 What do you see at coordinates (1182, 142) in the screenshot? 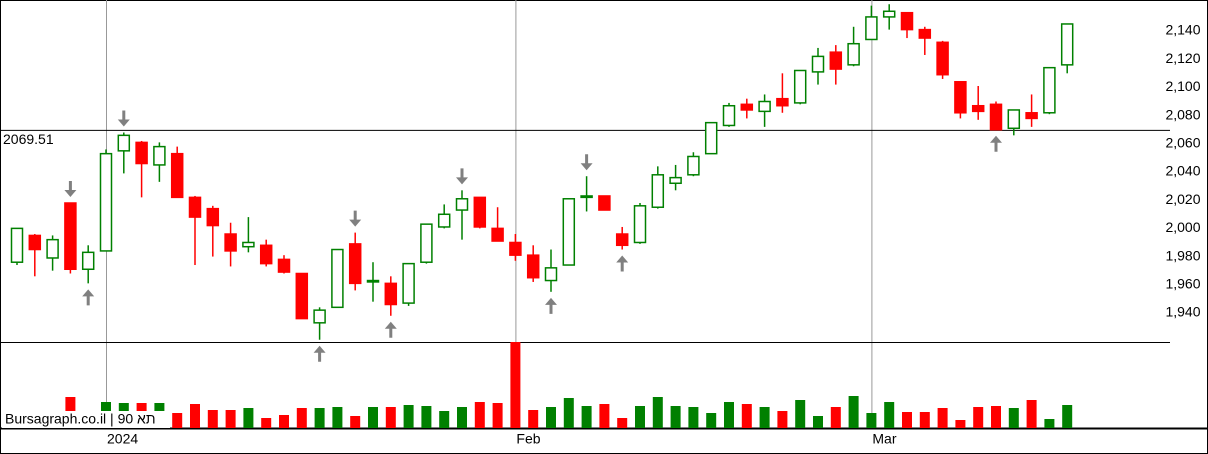
I see `y-tick-label: 2,060` at bounding box center [1182, 142].